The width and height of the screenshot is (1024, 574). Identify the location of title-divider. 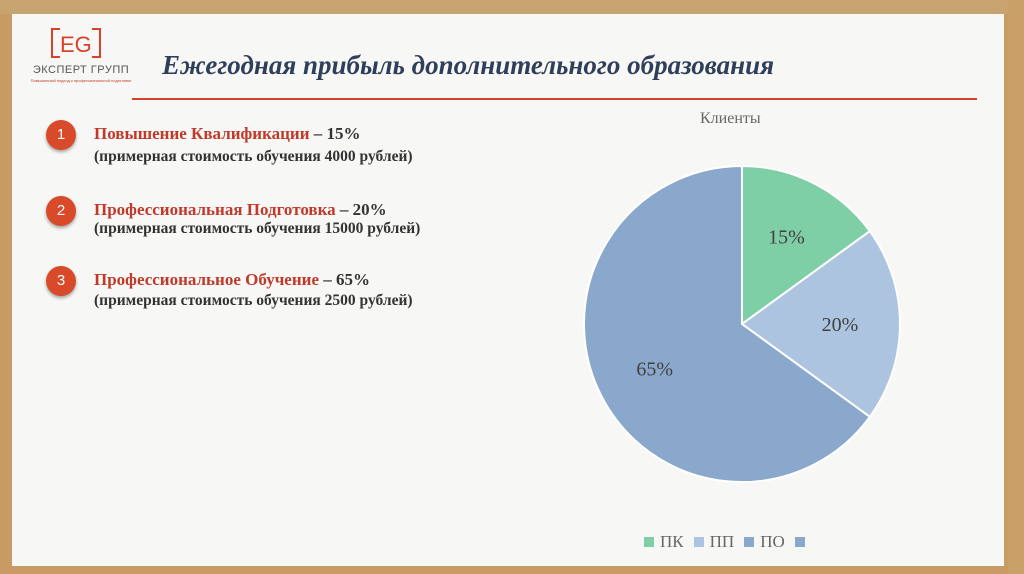
(554, 99).